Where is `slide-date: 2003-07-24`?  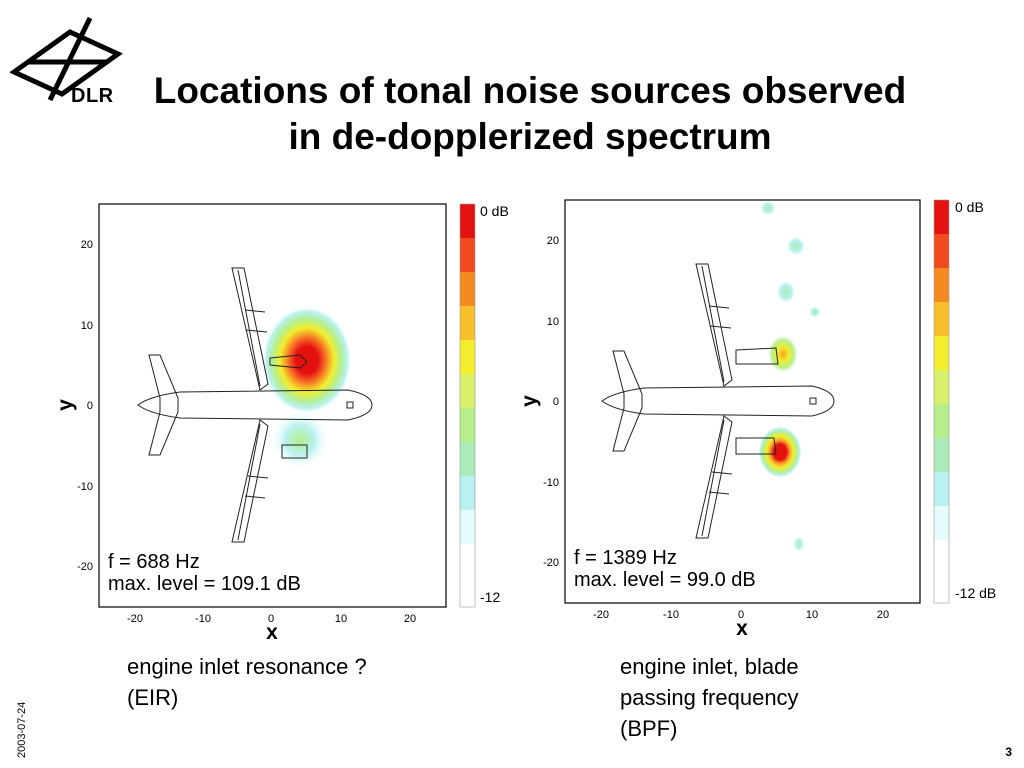 slide-date: 2003-07-24 is located at coordinates (22, 729).